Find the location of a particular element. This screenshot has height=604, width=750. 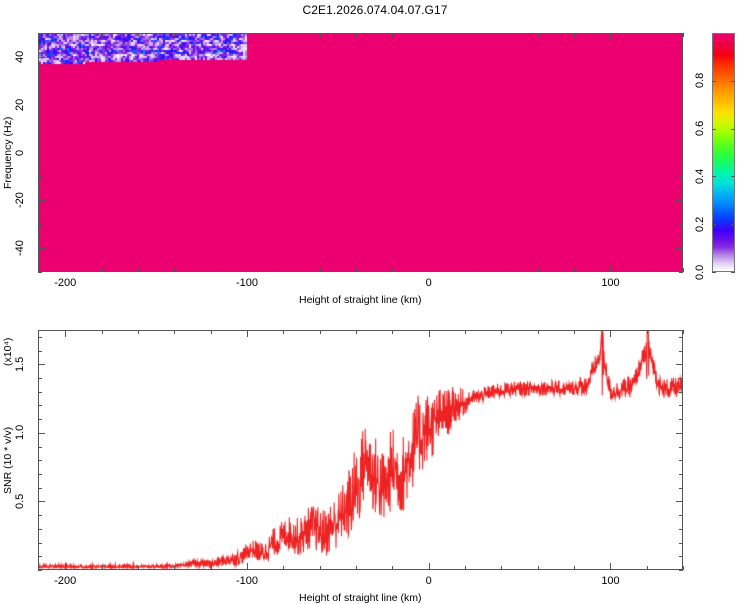

colorbar-tick-label: 0.8 is located at coordinates (700, 81).